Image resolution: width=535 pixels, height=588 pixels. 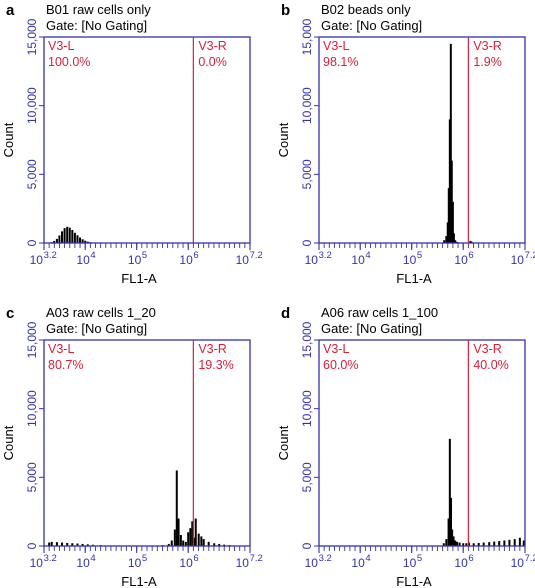 What do you see at coordinates (98, 9) in the screenshot?
I see `panel-title: B01 raw cells only` at bounding box center [98, 9].